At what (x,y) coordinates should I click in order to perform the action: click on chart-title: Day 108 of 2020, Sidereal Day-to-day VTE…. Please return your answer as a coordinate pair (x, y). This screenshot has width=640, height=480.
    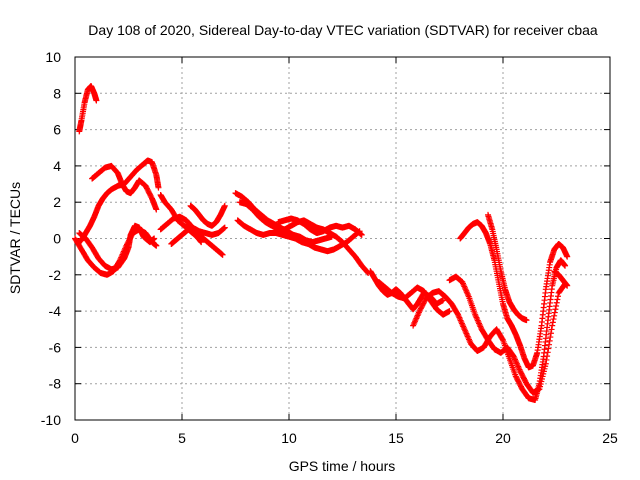
    Looking at the image, I should click on (343, 30).